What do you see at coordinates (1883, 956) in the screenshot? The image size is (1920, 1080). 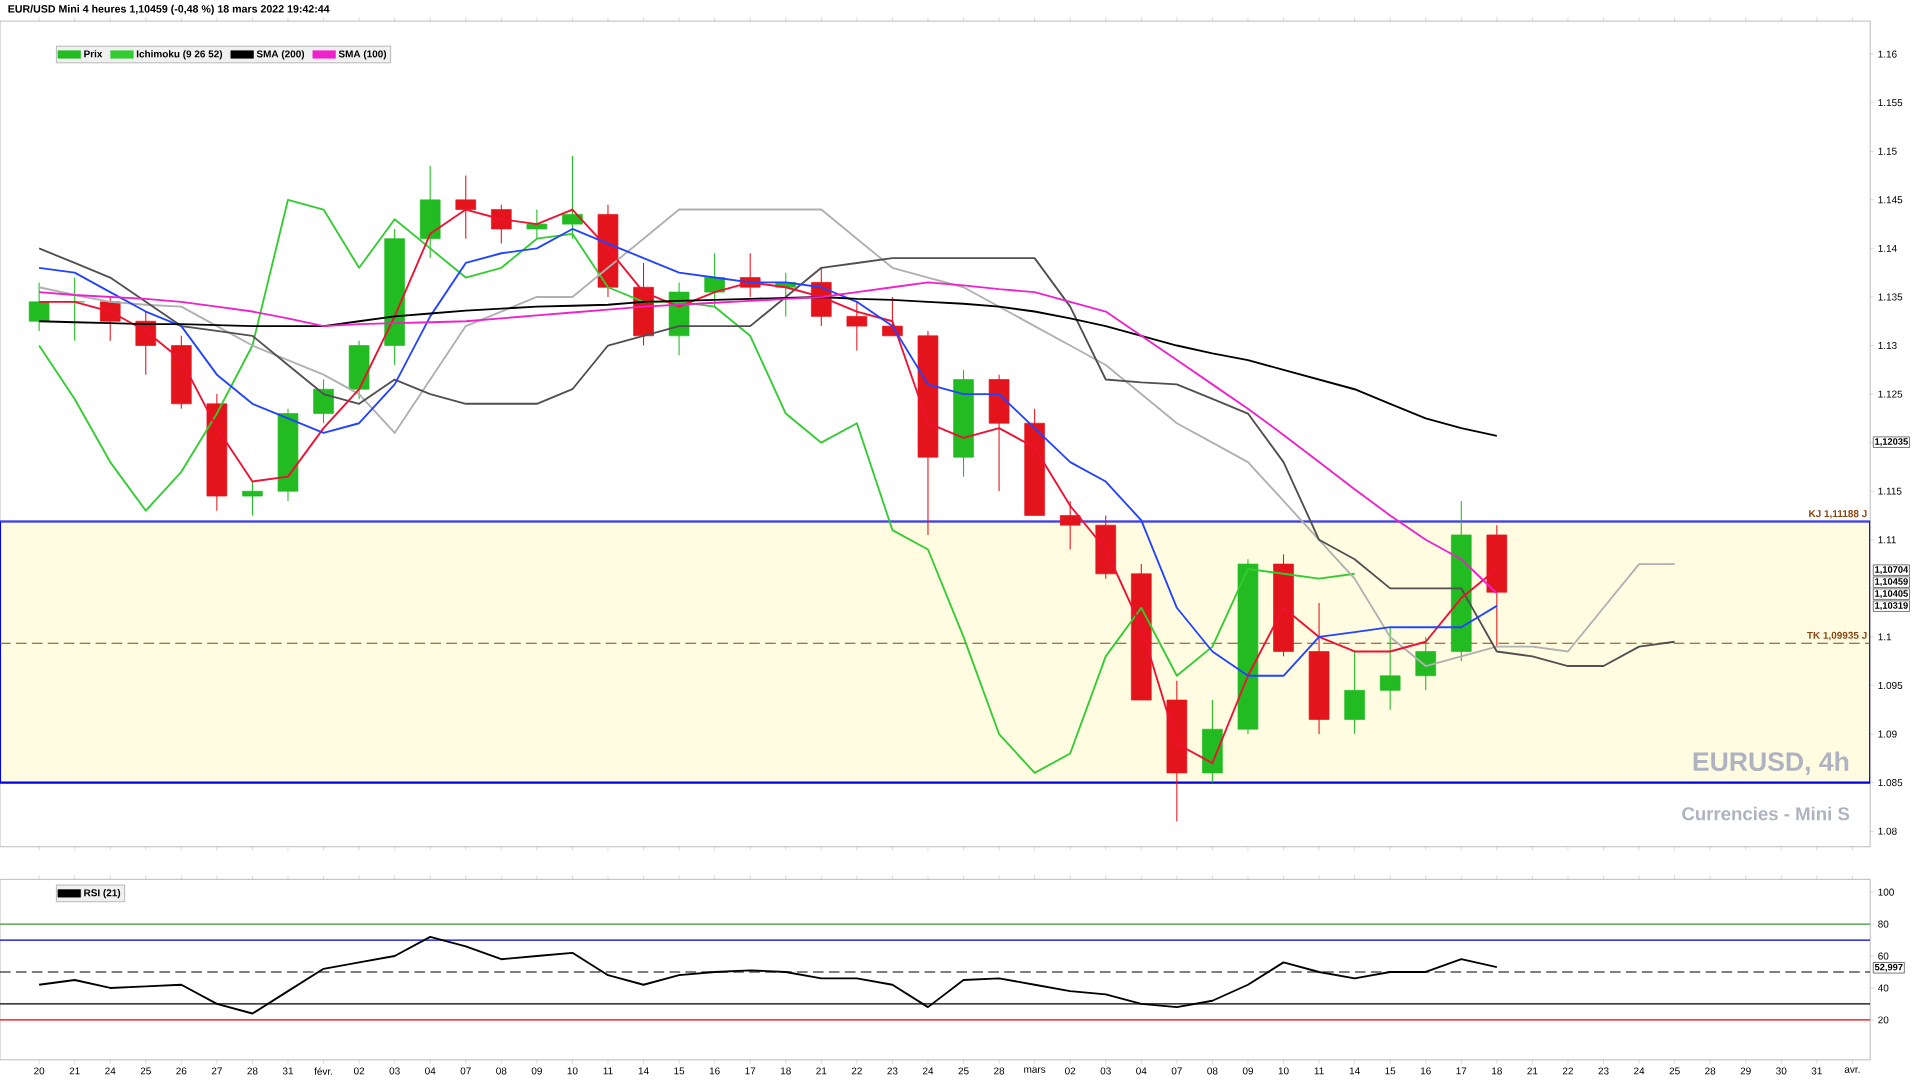 I see `y-tick-label: 60` at bounding box center [1883, 956].